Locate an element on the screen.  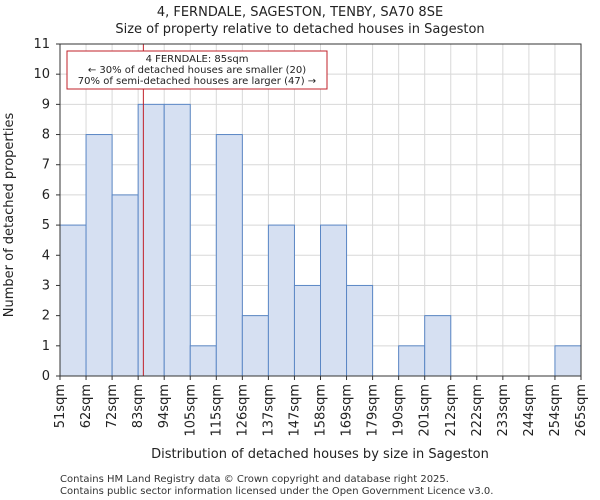
bar-62sqm is located at coordinates (99, 255).